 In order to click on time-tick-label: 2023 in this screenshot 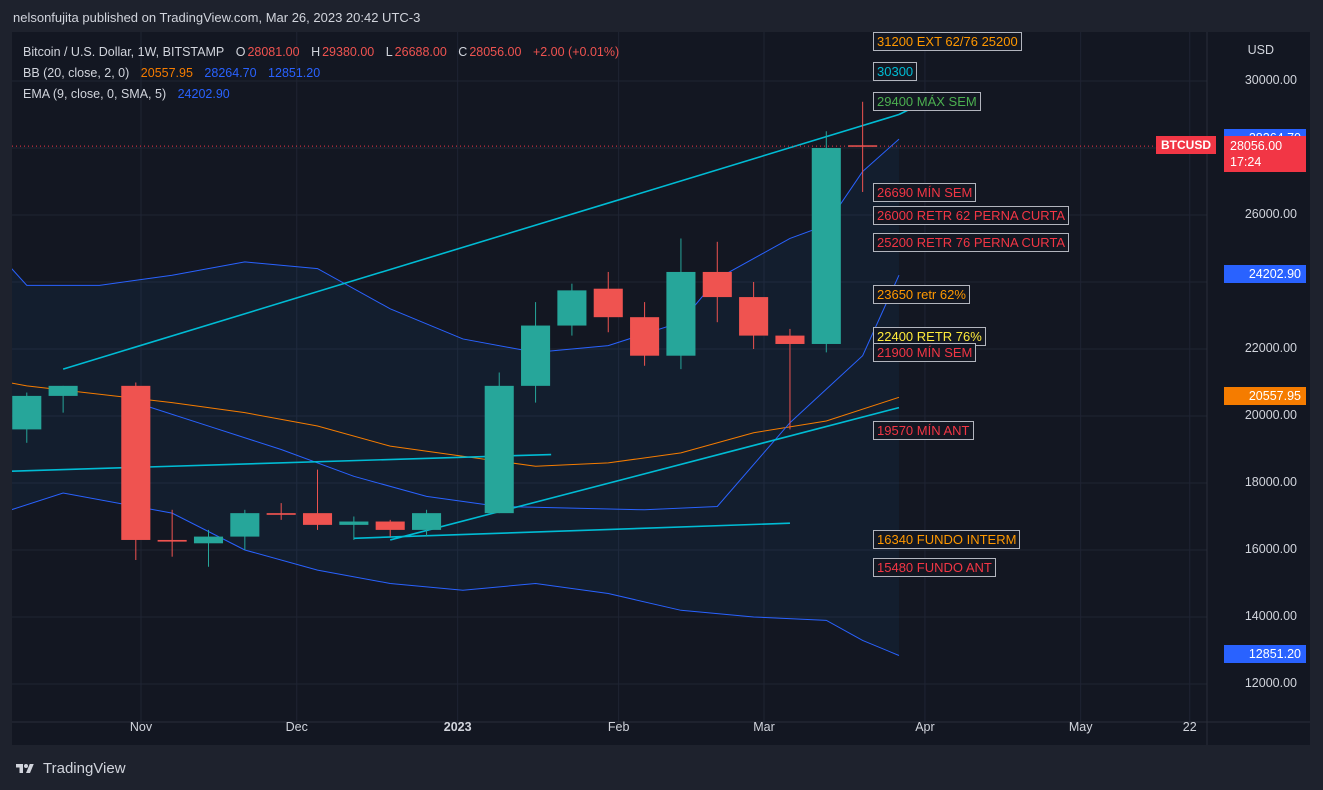, I will do `click(457, 727)`.